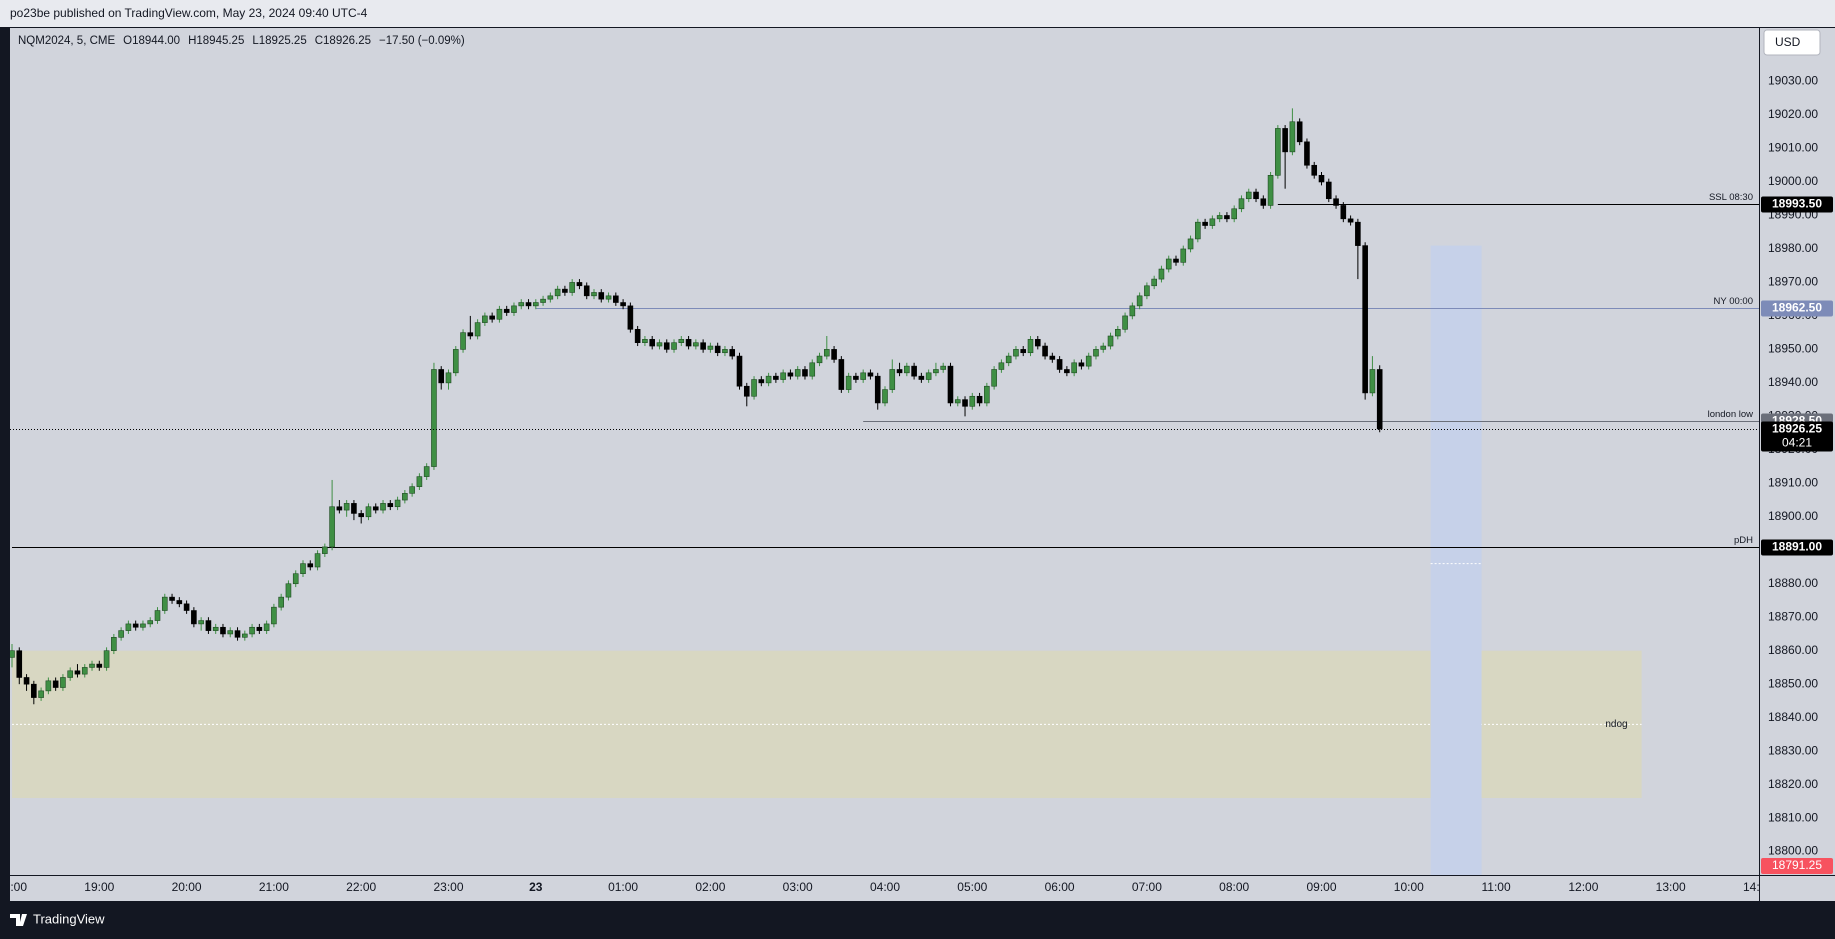 The image size is (1835, 939). Describe the element at coordinates (1321, 887) in the screenshot. I see `x-tick-label: 09:00` at that location.